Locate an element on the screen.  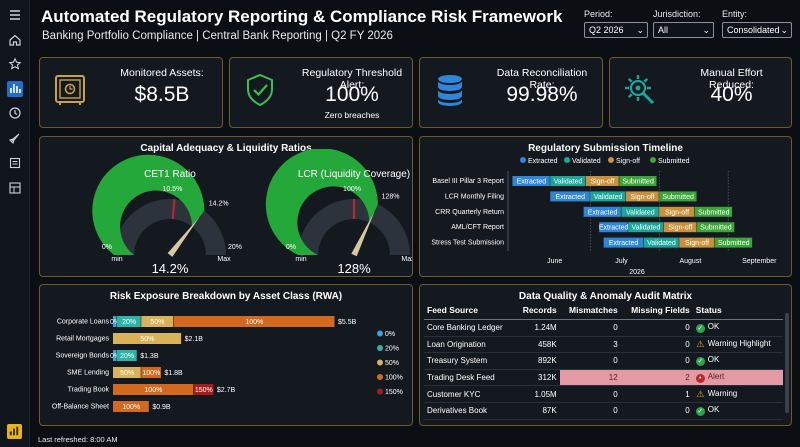
kpi-label: Data Reconciliation Rate: is located at coordinates (542, 79).